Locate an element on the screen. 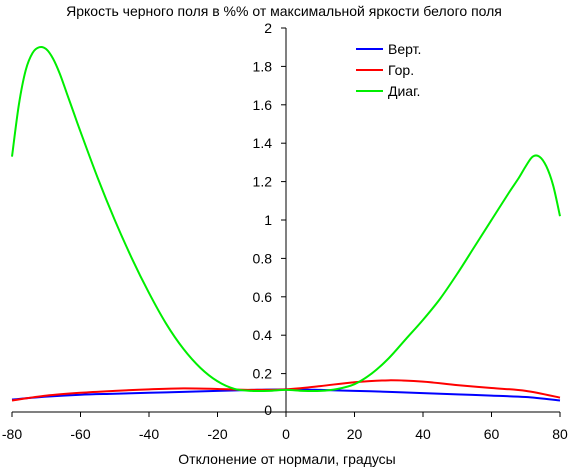 This screenshot has width=568, height=468. x-tick-label: 40 is located at coordinates (423, 434).